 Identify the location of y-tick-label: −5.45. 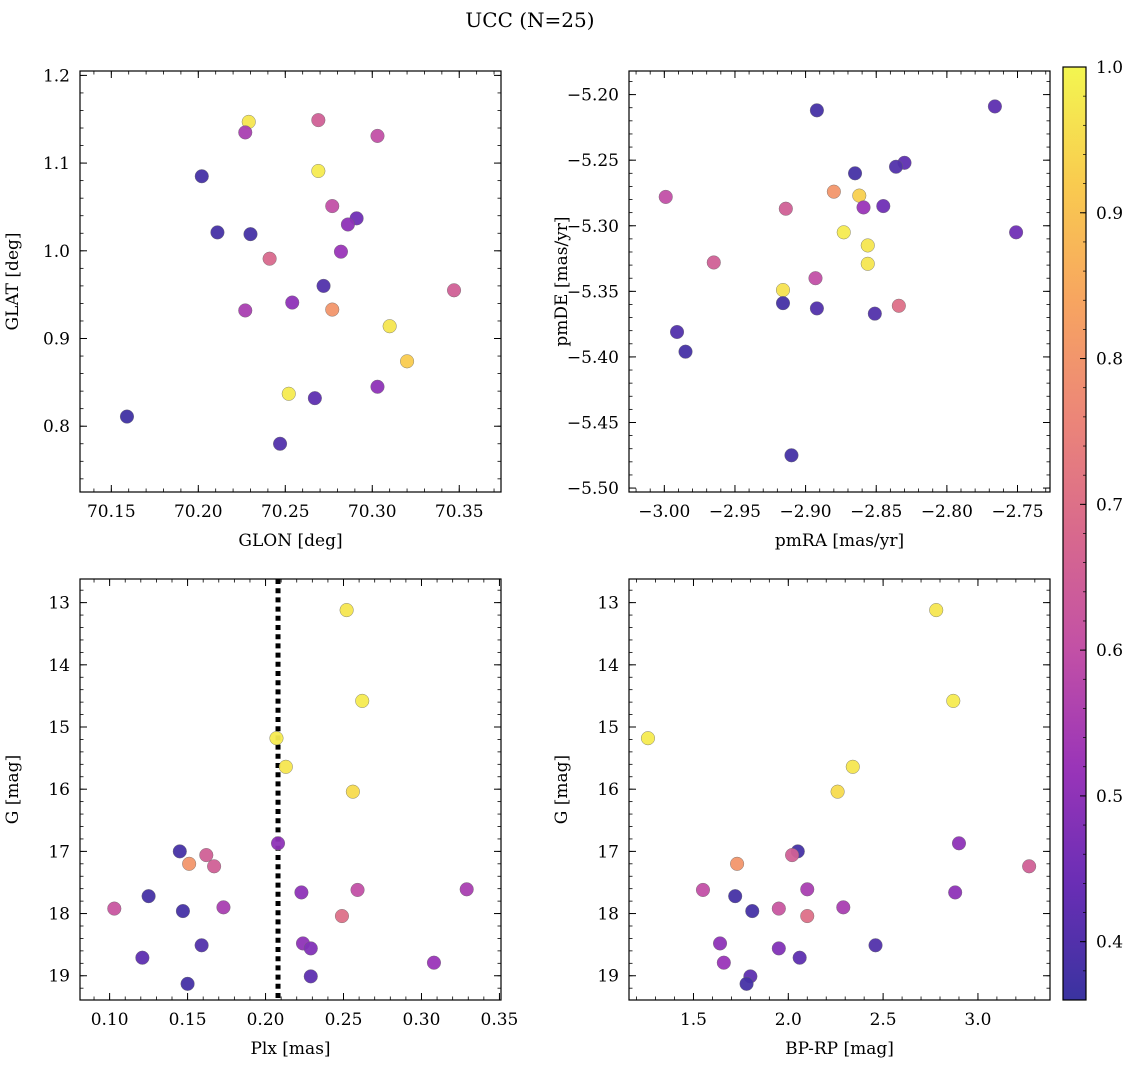
(593, 423).